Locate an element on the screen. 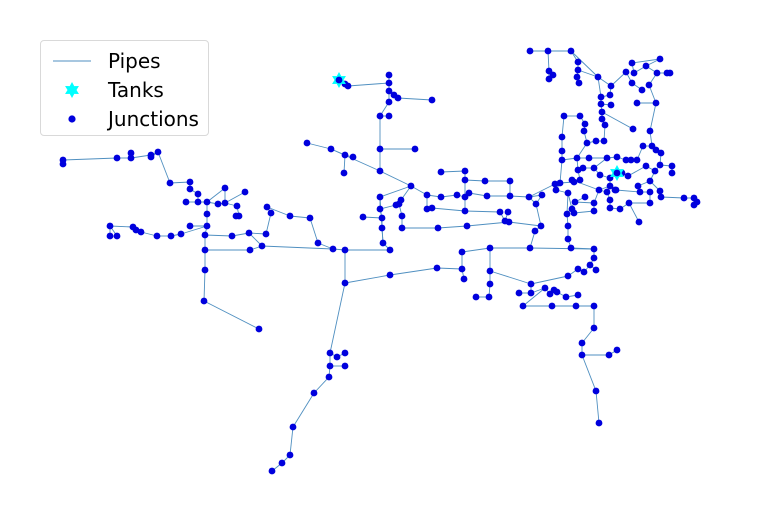  legend-label-pipes: Pipes is located at coordinates (134, 61).